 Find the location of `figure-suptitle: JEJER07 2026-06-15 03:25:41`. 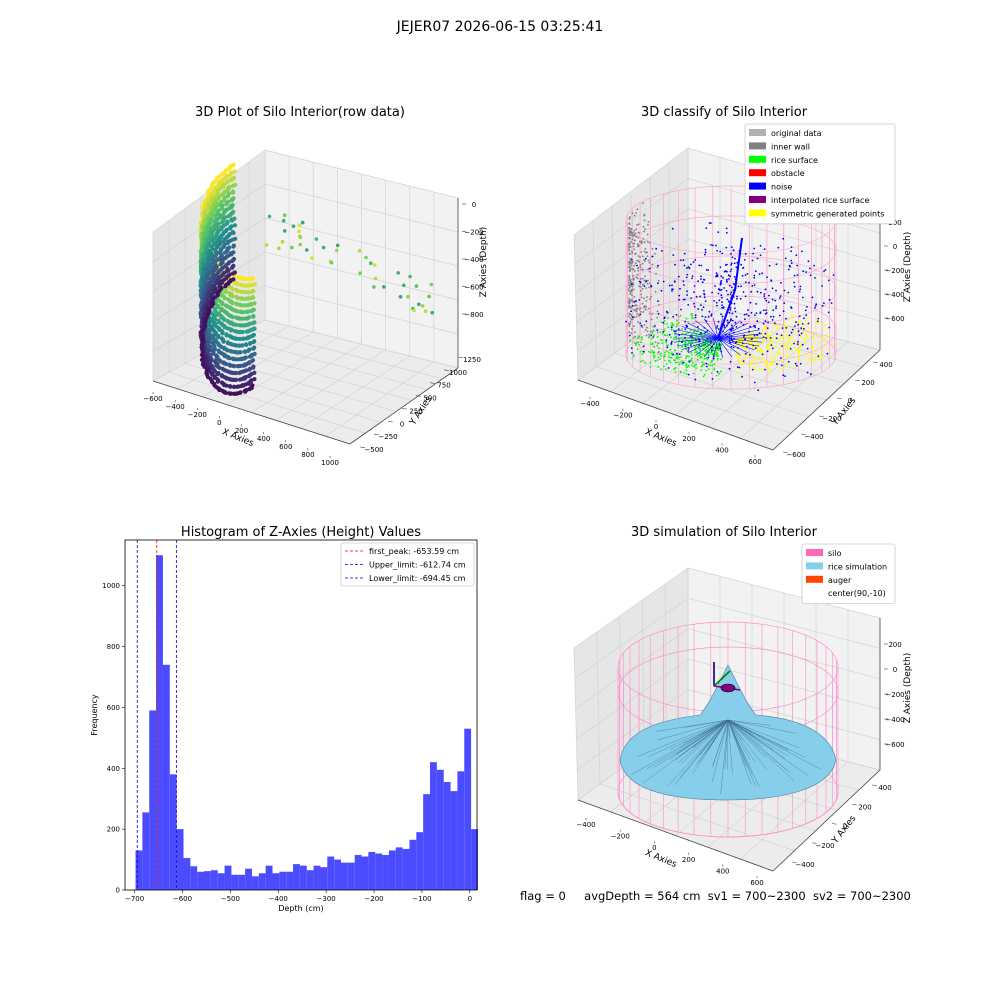

figure-suptitle: JEJER07 2026-06-15 03:25:41 is located at coordinates (500, 27).